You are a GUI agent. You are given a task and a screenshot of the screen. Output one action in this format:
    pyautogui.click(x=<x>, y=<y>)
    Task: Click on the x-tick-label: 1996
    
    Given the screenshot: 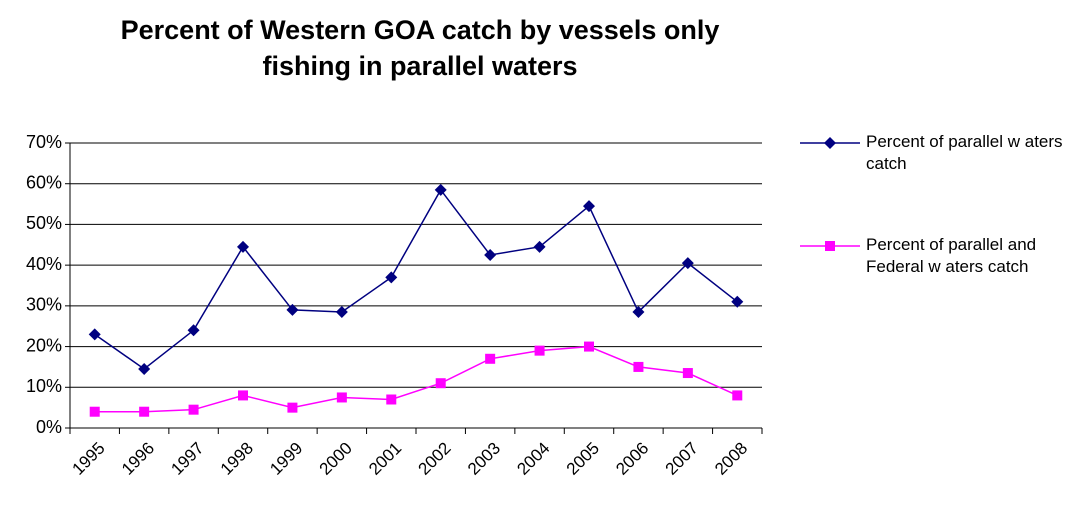 What is the action you would take?
    pyautogui.click(x=138, y=459)
    